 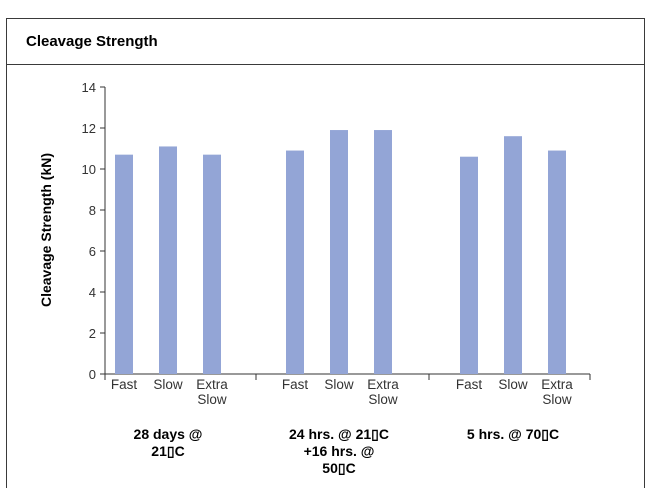 What do you see at coordinates (92, 41) in the screenshot?
I see `panel-title: Cleavage Strength` at bounding box center [92, 41].